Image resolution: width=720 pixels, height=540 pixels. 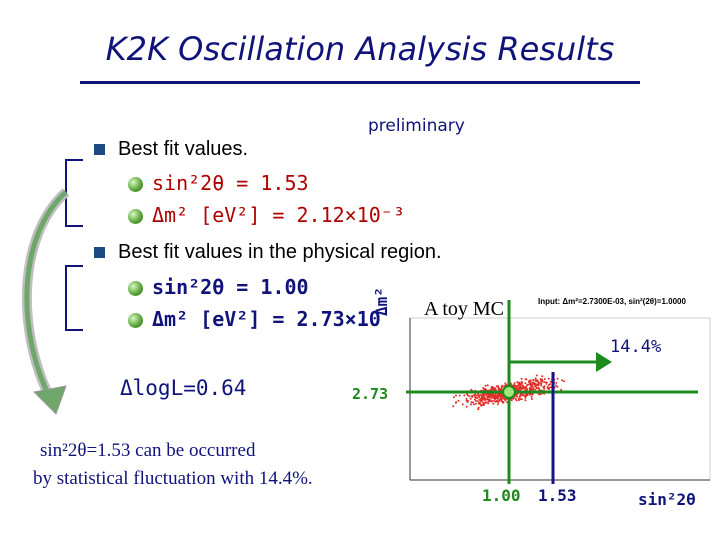 I want to click on y-axis-label: Δm², so click(x=381, y=301).